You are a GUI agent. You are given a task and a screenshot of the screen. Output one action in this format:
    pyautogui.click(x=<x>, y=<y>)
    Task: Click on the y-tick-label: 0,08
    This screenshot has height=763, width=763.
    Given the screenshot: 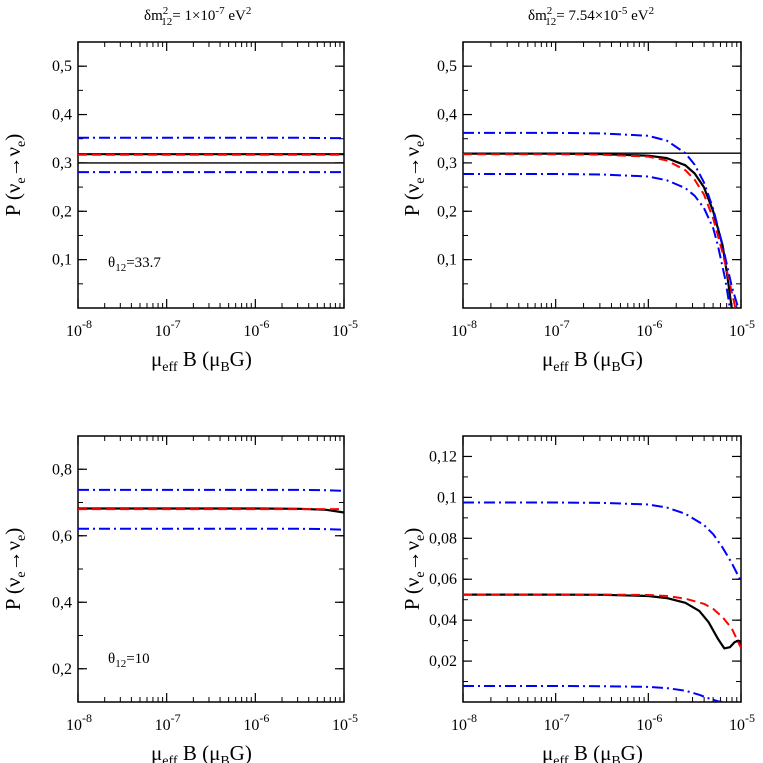 What is the action you would take?
    pyautogui.click(x=443, y=538)
    